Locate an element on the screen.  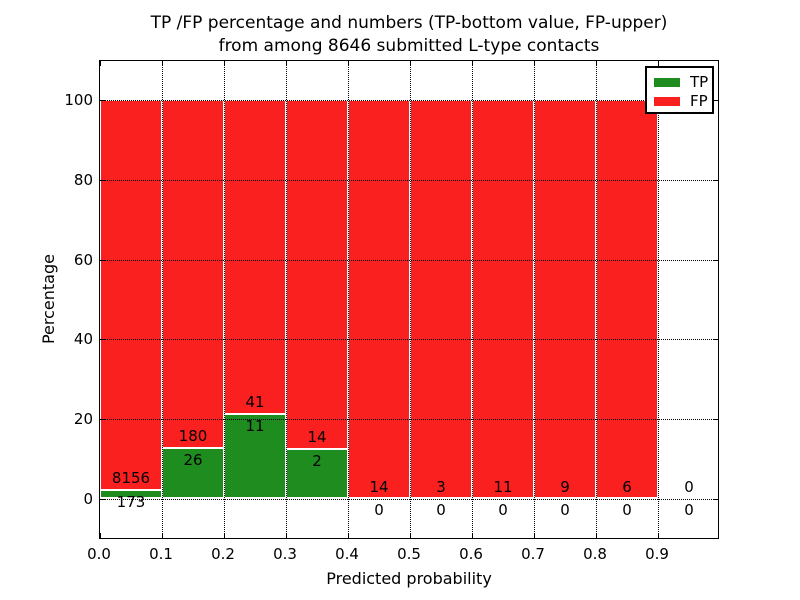
fp-count-label: 6 is located at coordinates (627, 486).